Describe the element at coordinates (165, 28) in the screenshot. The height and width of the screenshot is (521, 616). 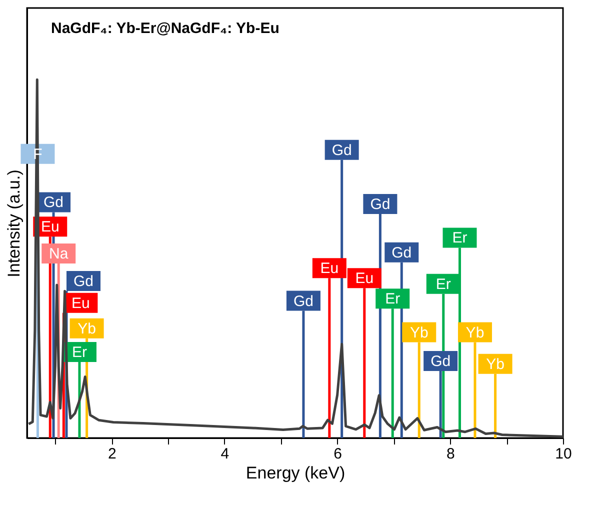
I see `chart-title: NaGdF₄: Yb-Er@NaGdF₄: Yb-Eu` at that location.